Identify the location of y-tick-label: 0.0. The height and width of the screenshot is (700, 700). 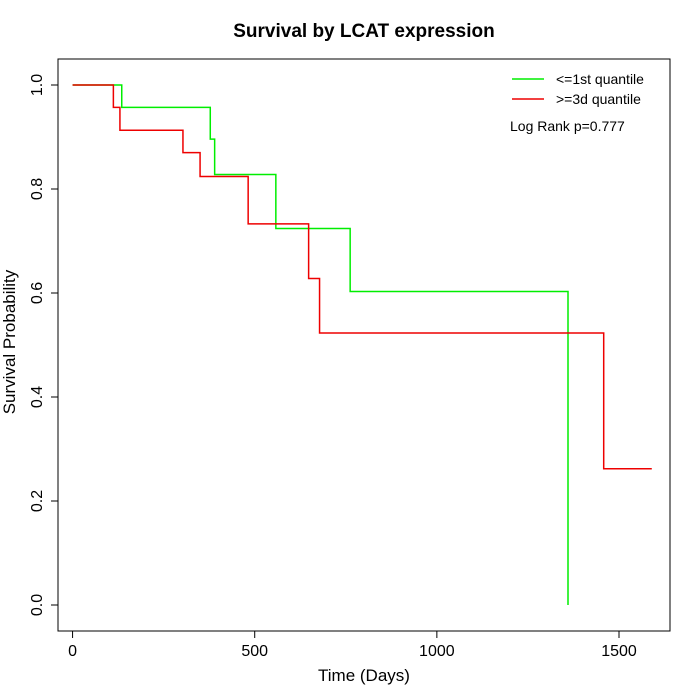
(37, 605).